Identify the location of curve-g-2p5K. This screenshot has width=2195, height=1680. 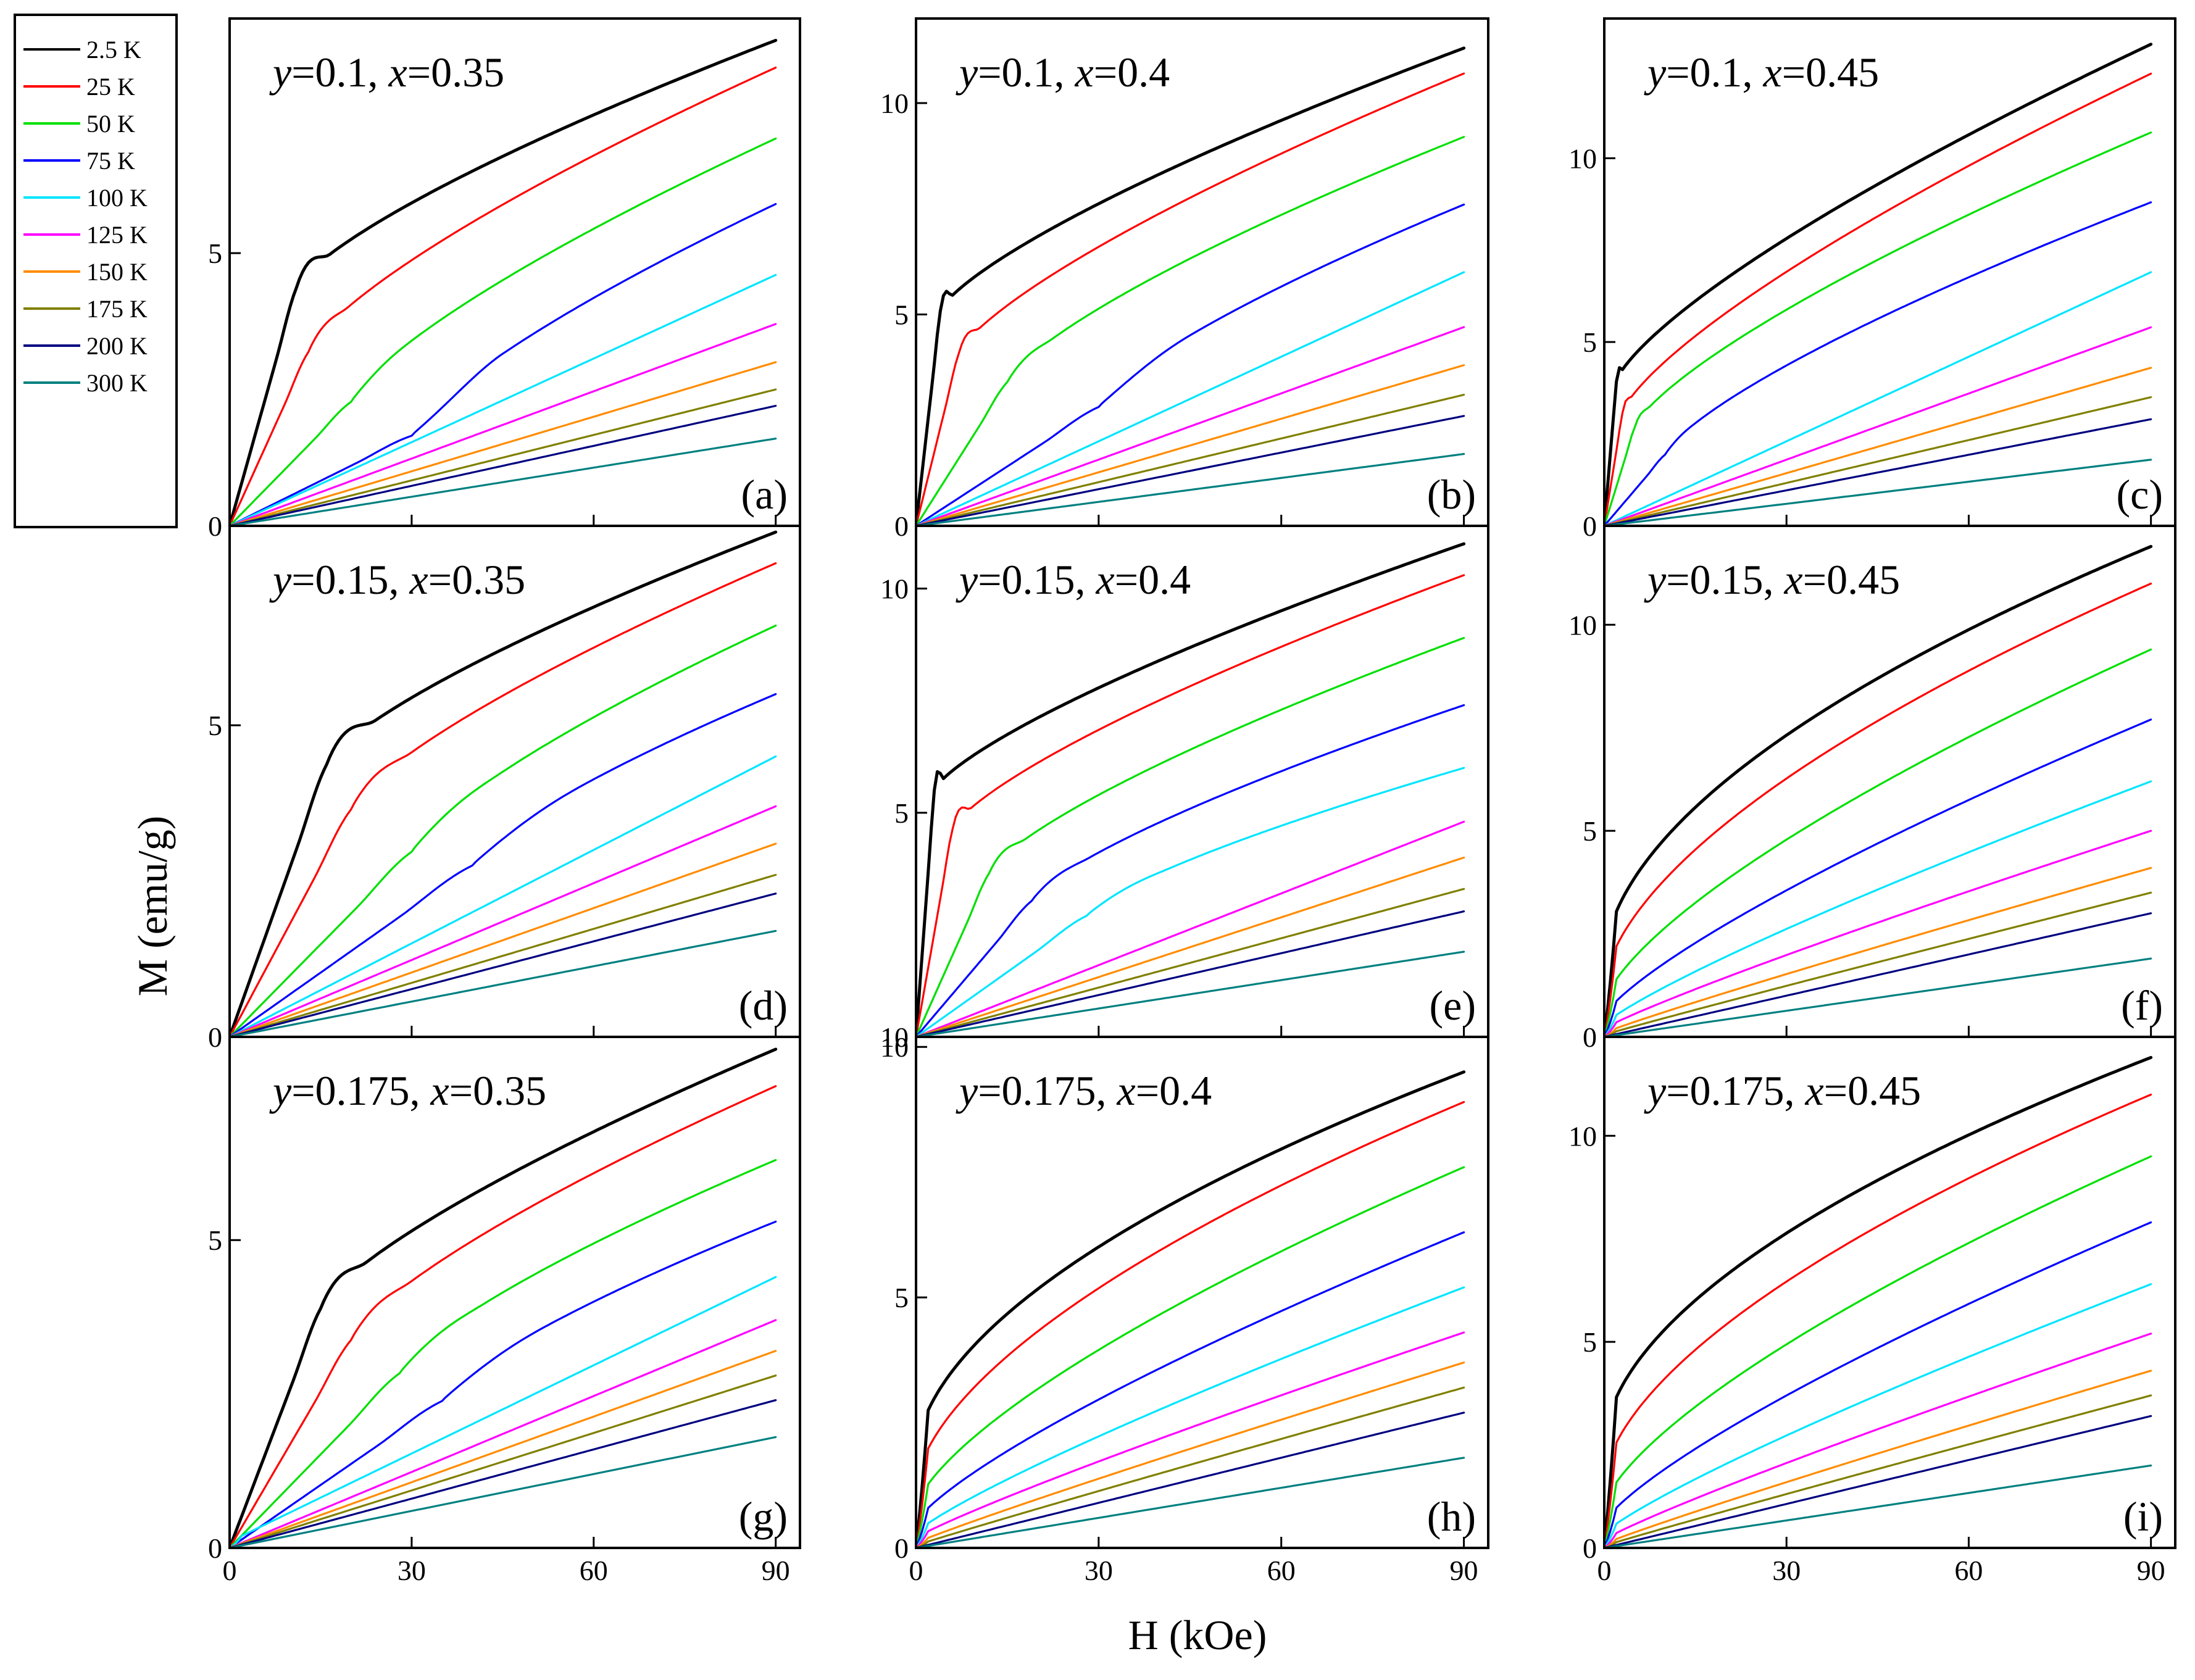
(504, 1297).